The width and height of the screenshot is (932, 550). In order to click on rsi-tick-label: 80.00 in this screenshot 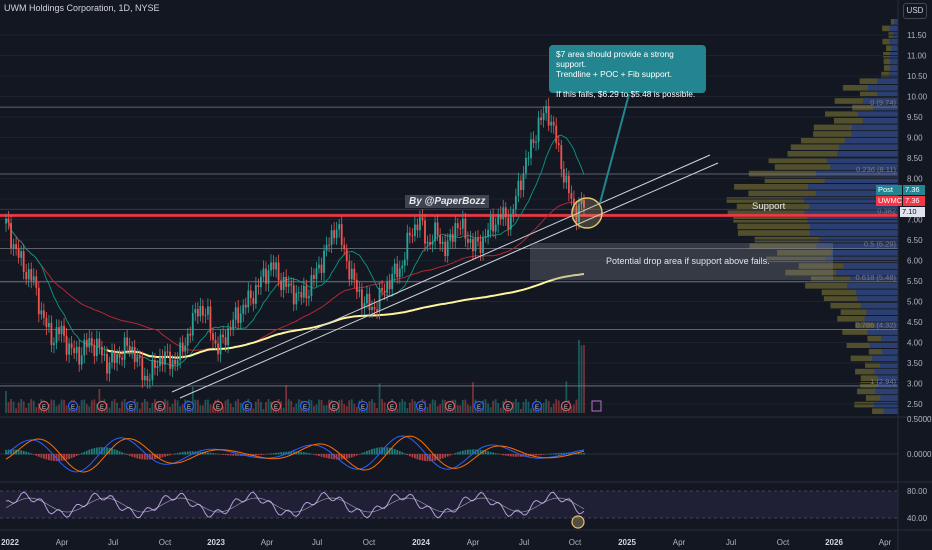, I will do `click(917, 491)`.